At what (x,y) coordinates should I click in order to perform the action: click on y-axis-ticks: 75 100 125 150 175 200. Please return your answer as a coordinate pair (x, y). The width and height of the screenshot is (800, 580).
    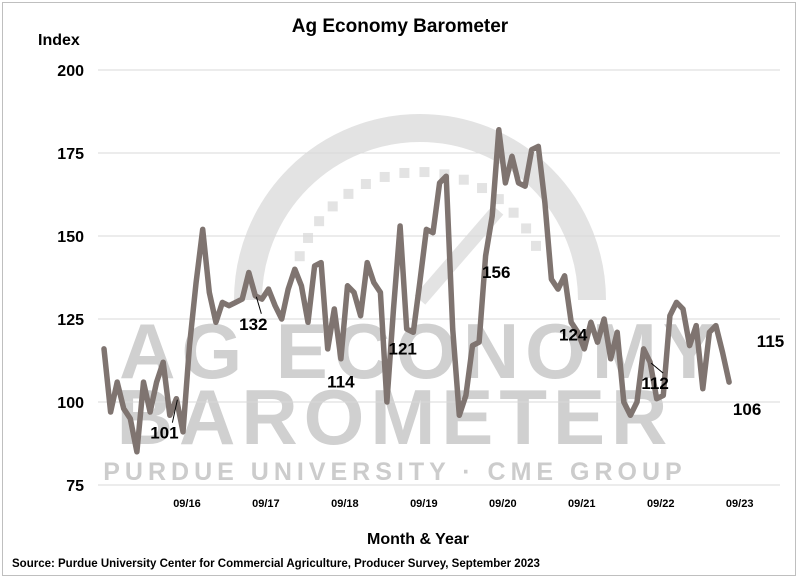
    Looking at the image, I should click on (70, 279).